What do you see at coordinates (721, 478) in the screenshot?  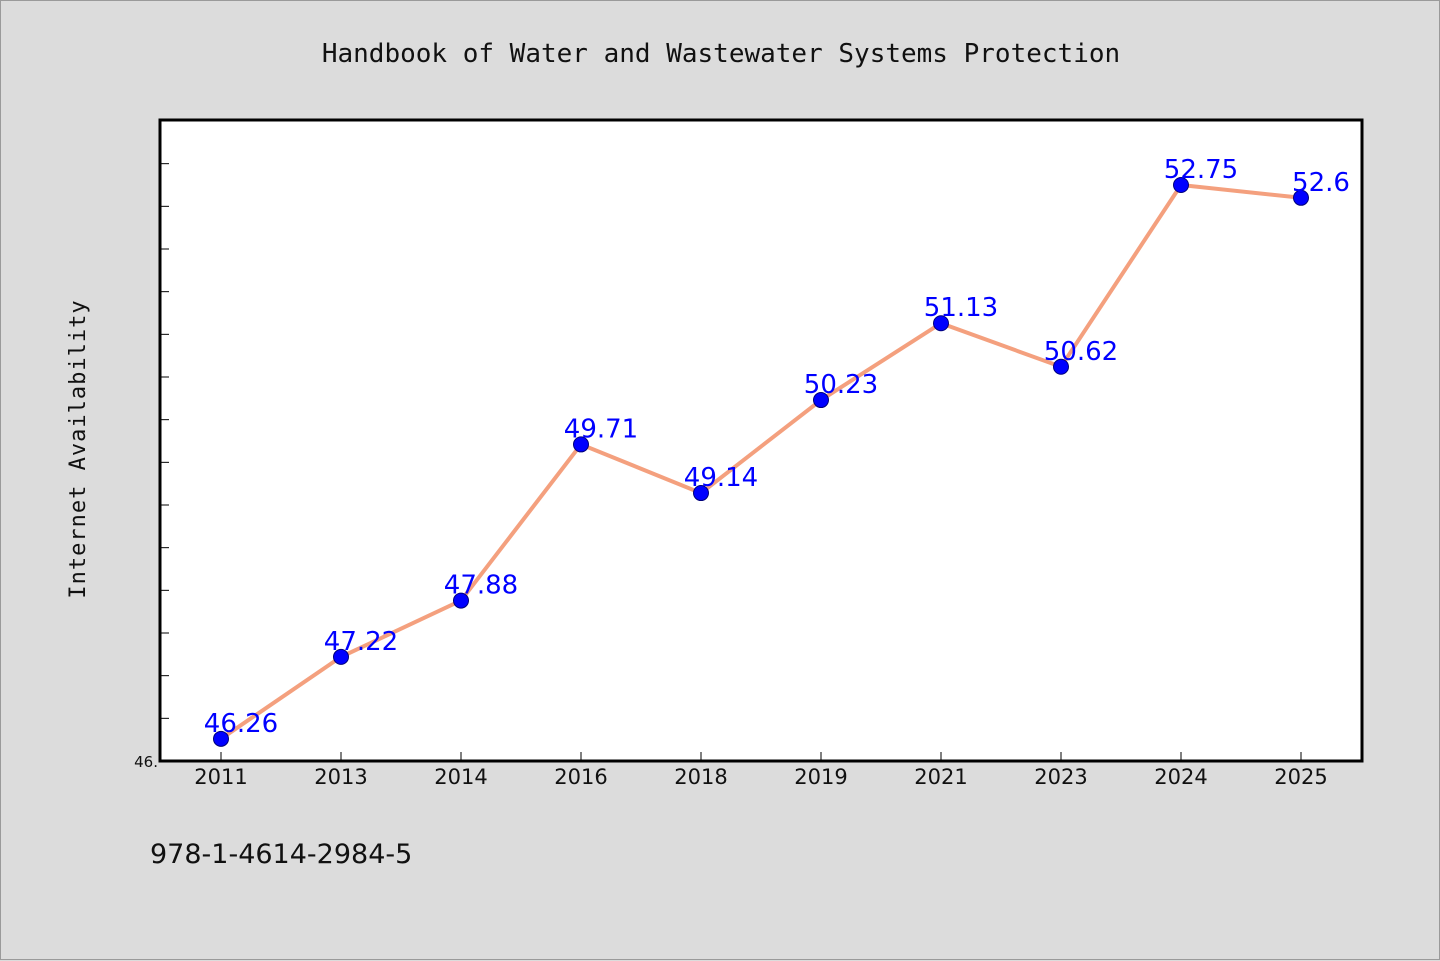 I see `data-label: 49.14` at bounding box center [721, 478].